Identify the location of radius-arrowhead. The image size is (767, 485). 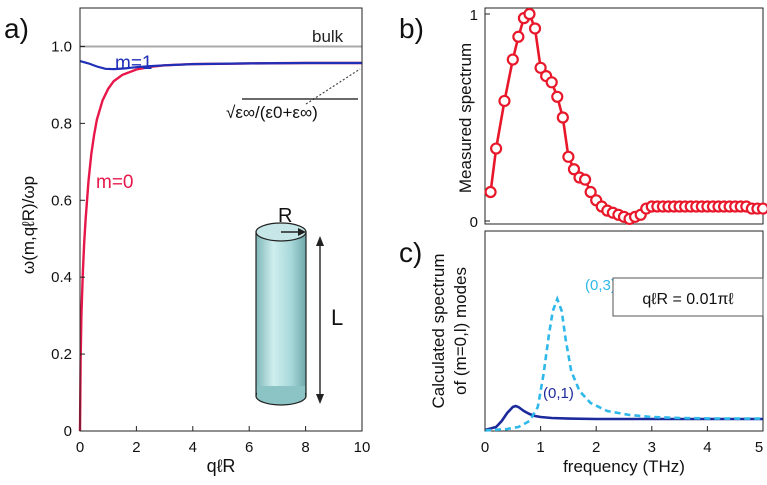
(302, 232).